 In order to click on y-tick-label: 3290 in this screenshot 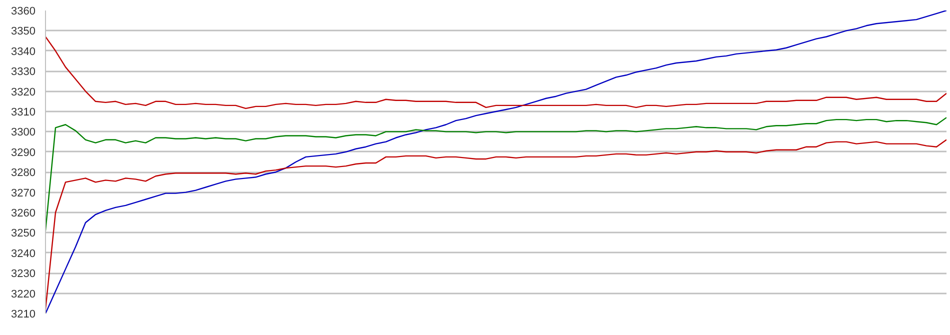, I will do `click(23, 152)`.